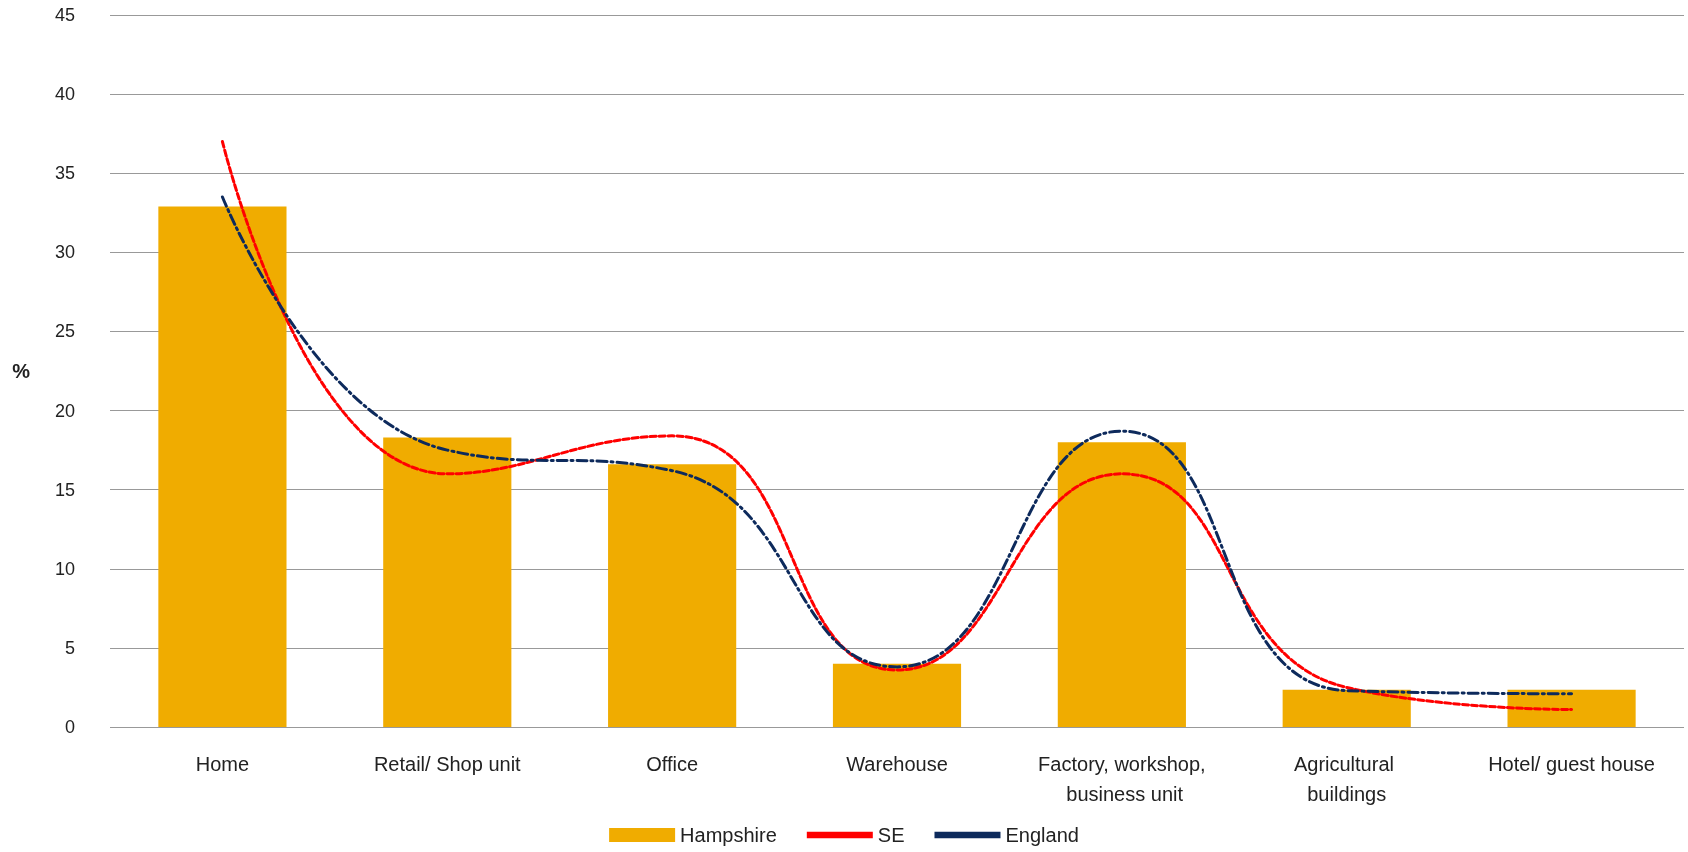 Image resolution: width=1688 pixels, height=852 pixels. Describe the element at coordinates (69, 727) in the screenshot. I see `y-tick-label: 0` at that location.